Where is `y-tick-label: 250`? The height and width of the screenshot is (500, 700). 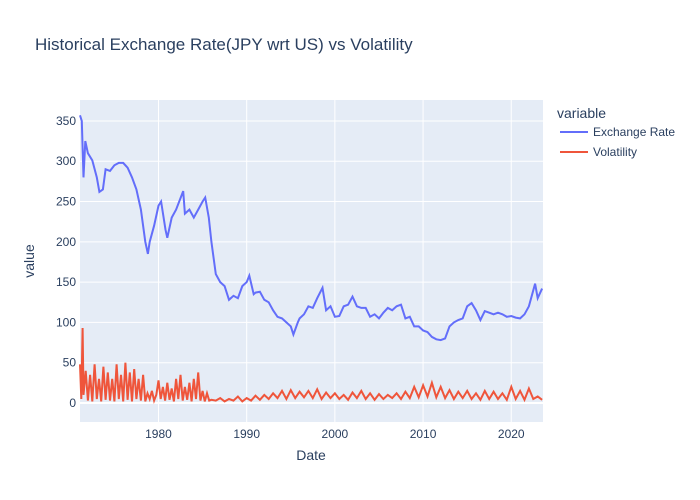
y-tick-label: 250 is located at coordinates (66, 202).